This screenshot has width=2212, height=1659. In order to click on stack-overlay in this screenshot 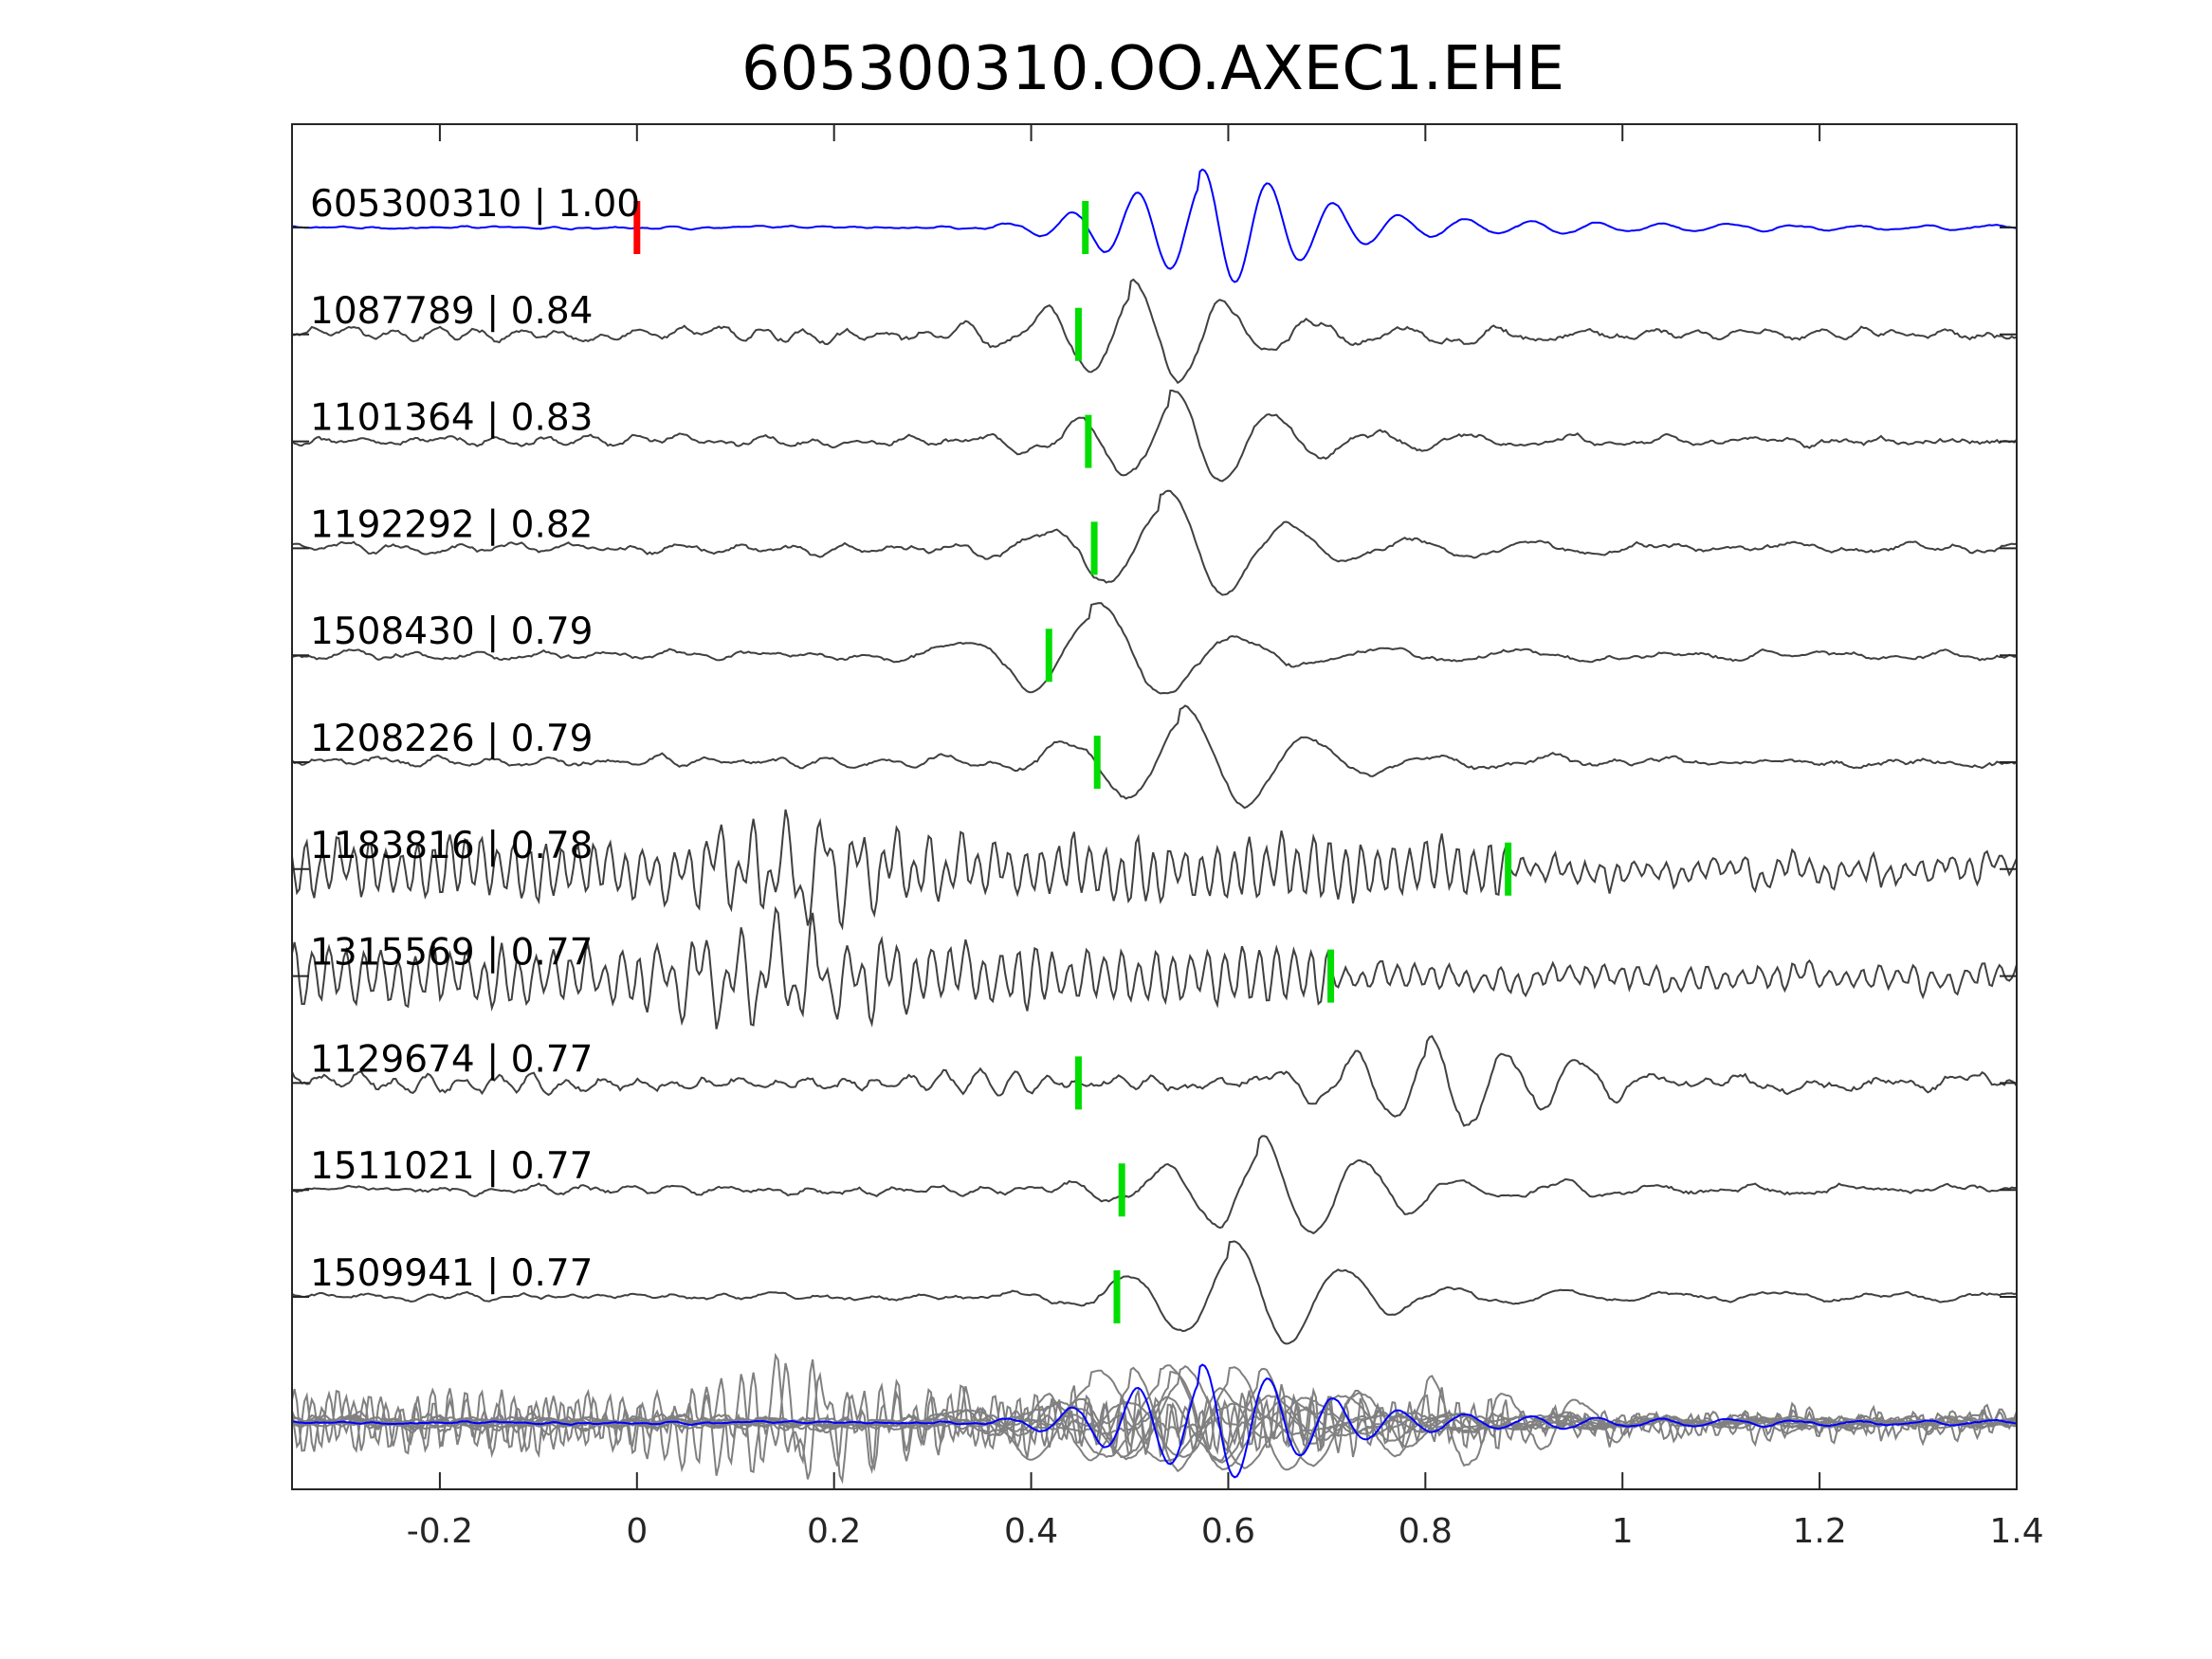, I will do `click(1154, 1418)`.